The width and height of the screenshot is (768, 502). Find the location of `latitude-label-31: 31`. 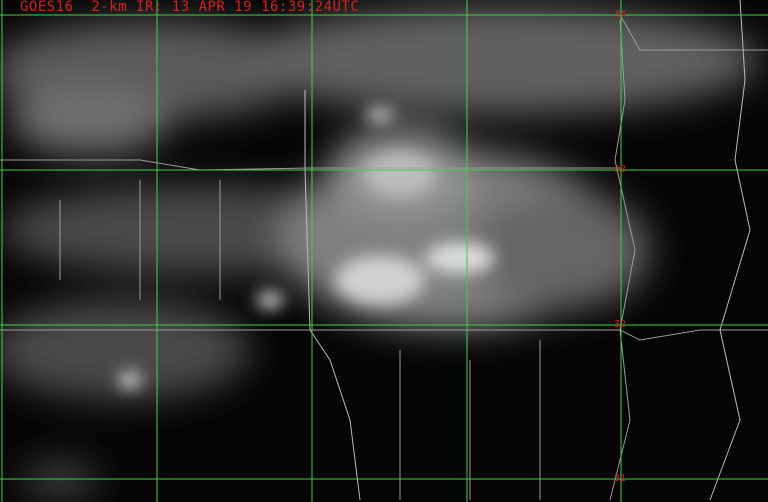

latitude-label-31: 31 is located at coordinates (620, 478).